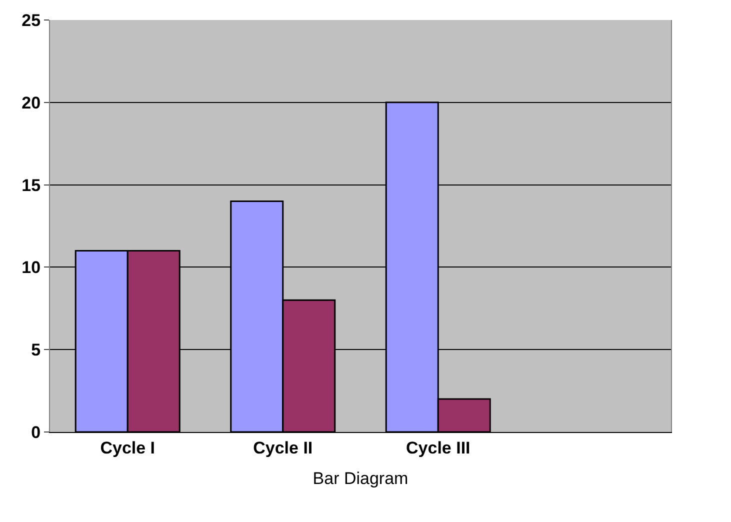  I want to click on x-tick-label: Cycle I, so click(128, 448).